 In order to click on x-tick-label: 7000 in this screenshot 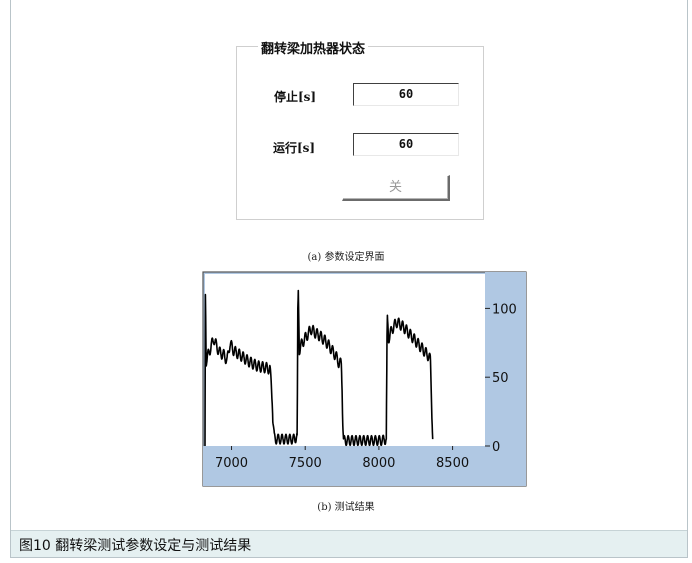, I will do `click(231, 463)`.